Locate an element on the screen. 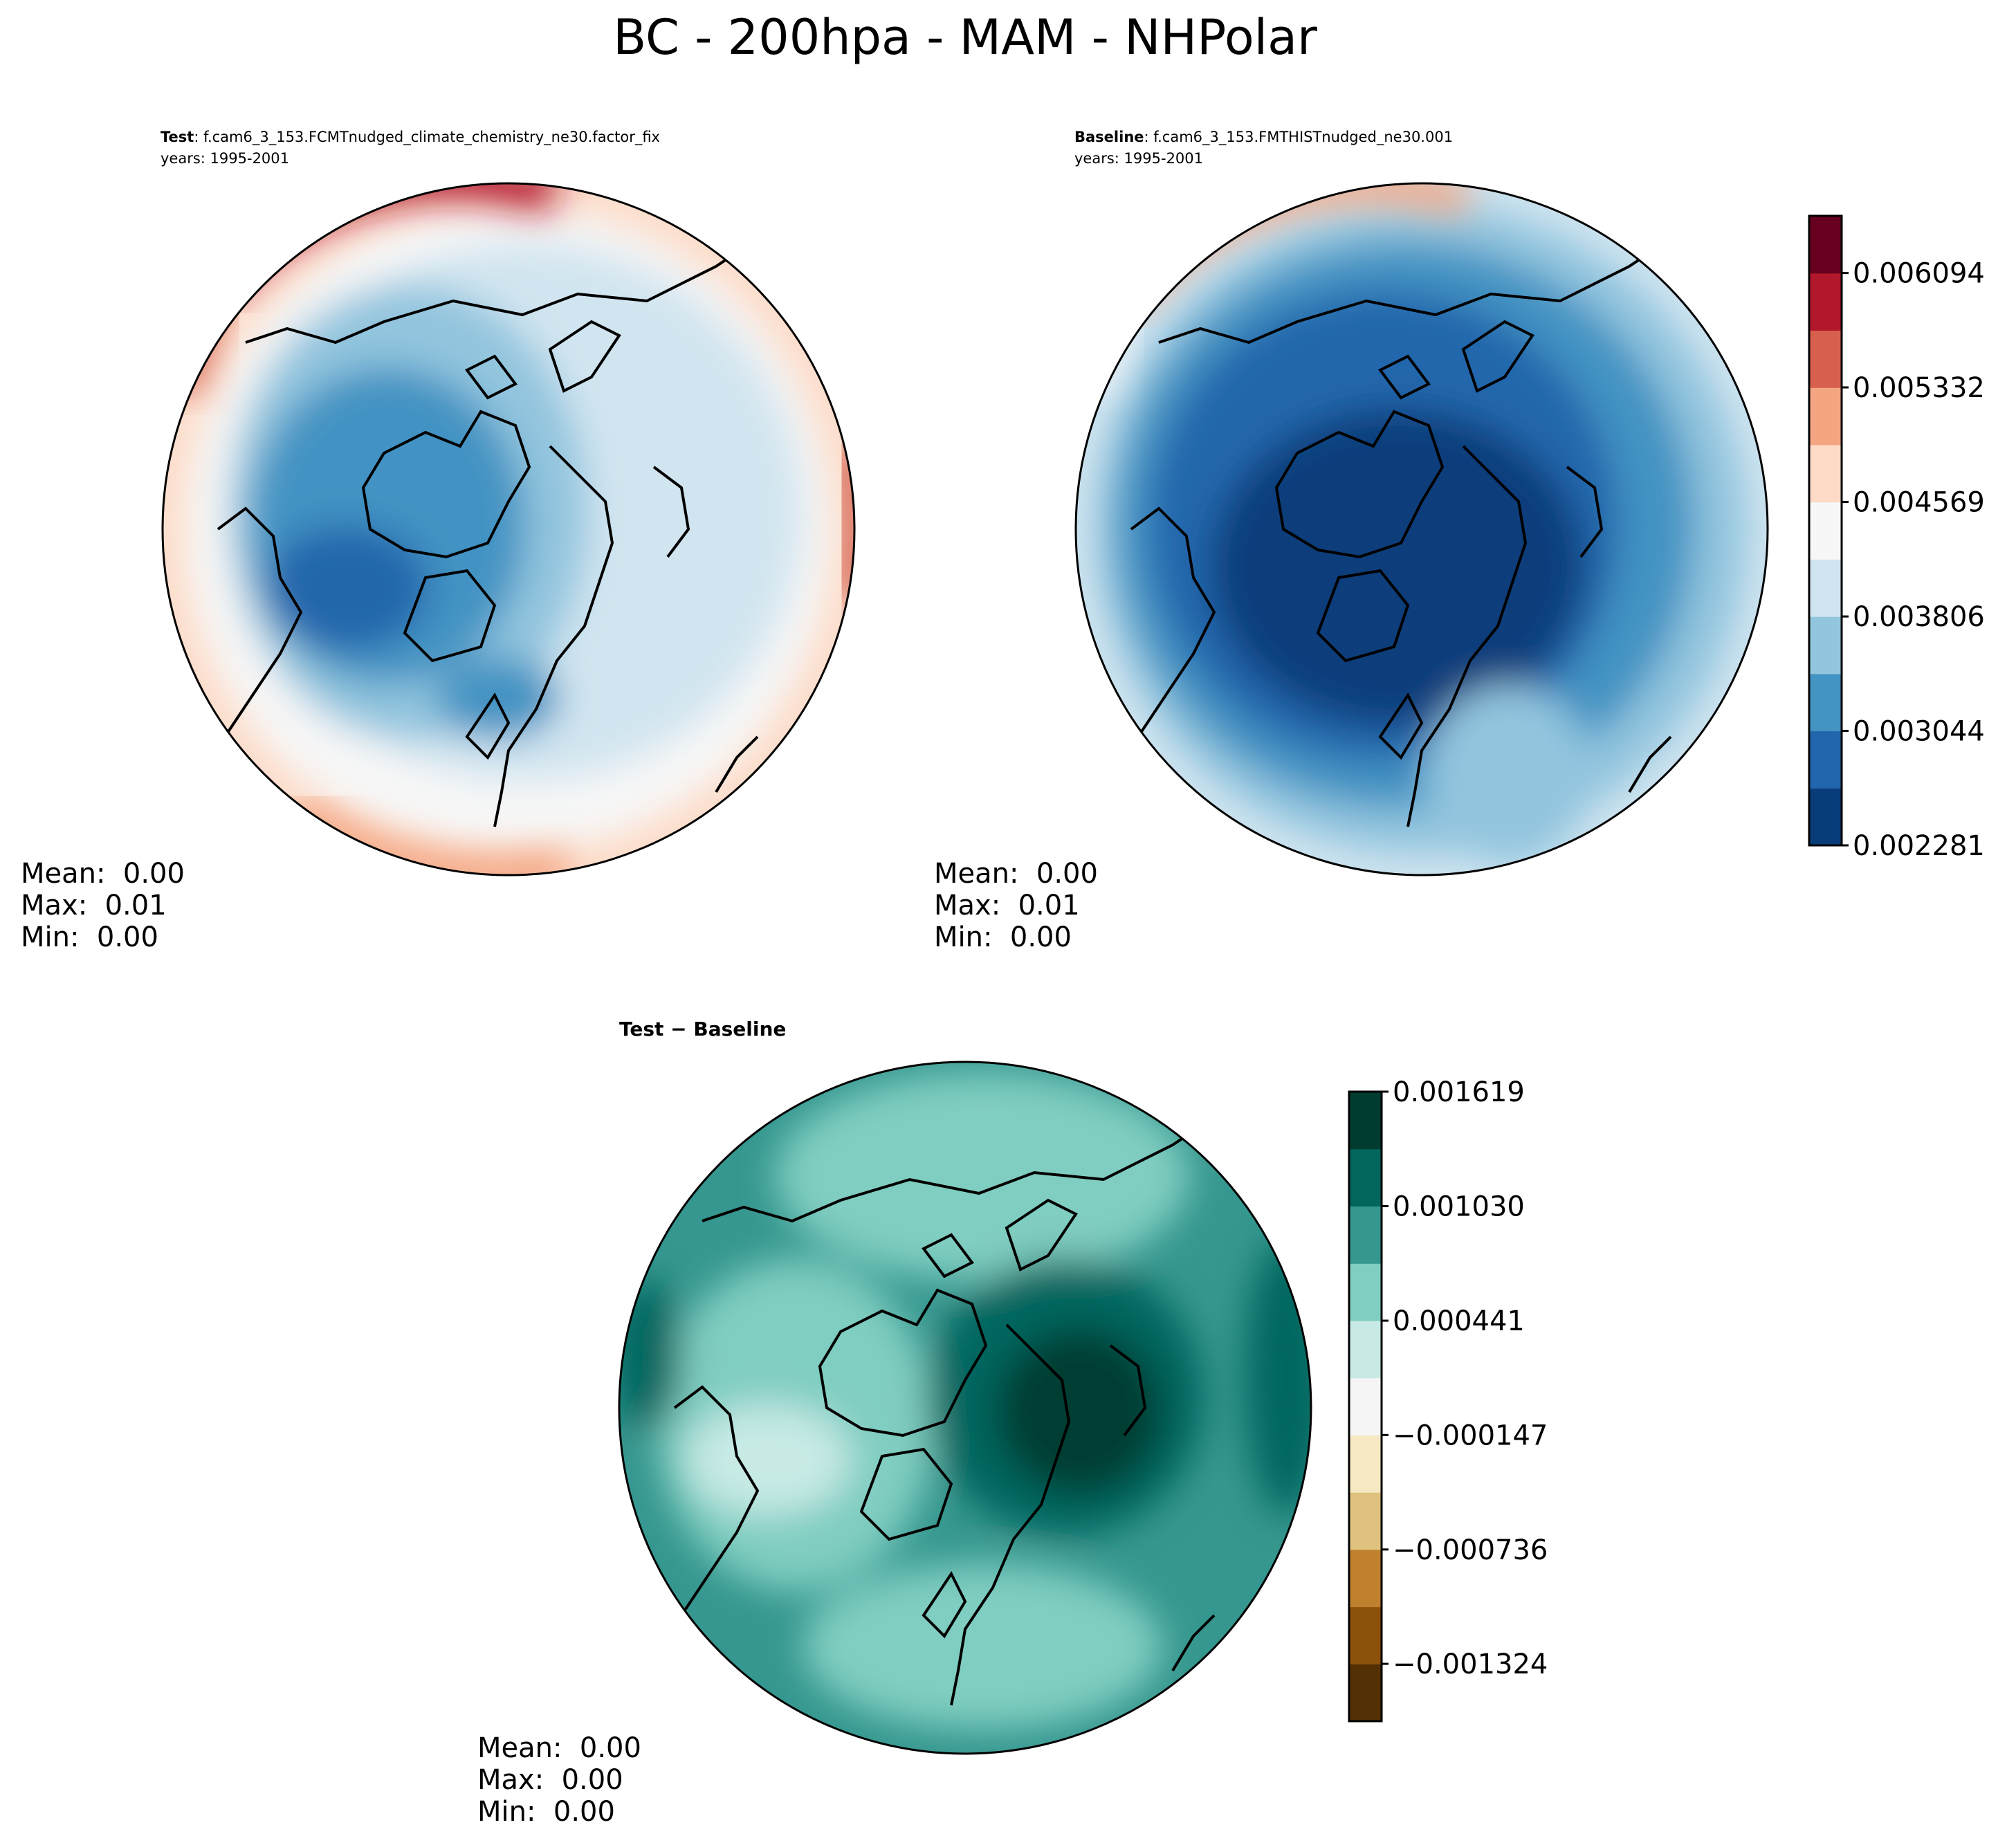 This screenshot has width=2016, height=1845. panel-baseline-title-label: Baseline is located at coordinates (1109, 137).